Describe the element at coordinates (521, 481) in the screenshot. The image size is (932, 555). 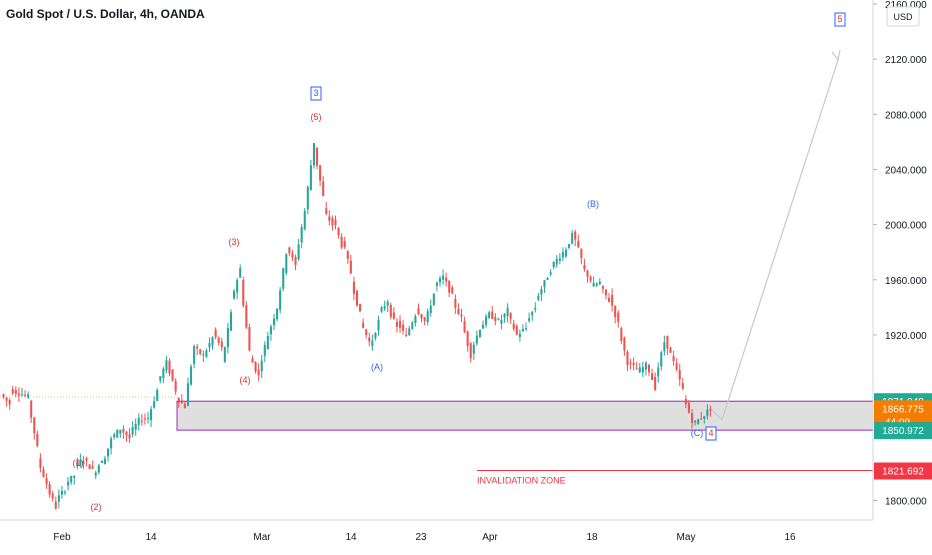
I see `invalidation-label: INVALIDATION ZONE` at that location.